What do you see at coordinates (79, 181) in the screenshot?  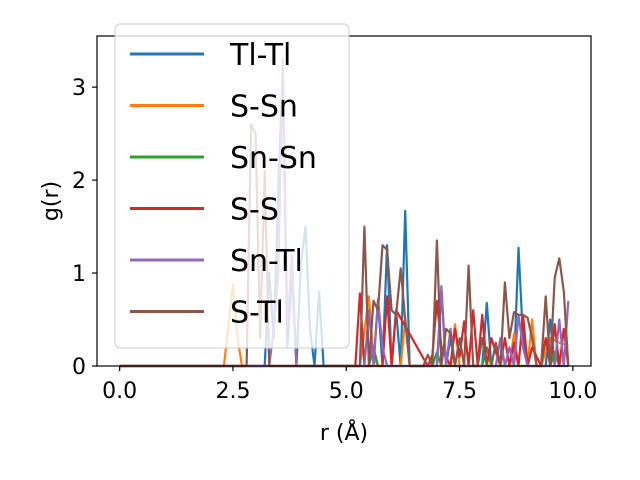 I see `y-tick-label: 2` at bounding box center [79, 181].